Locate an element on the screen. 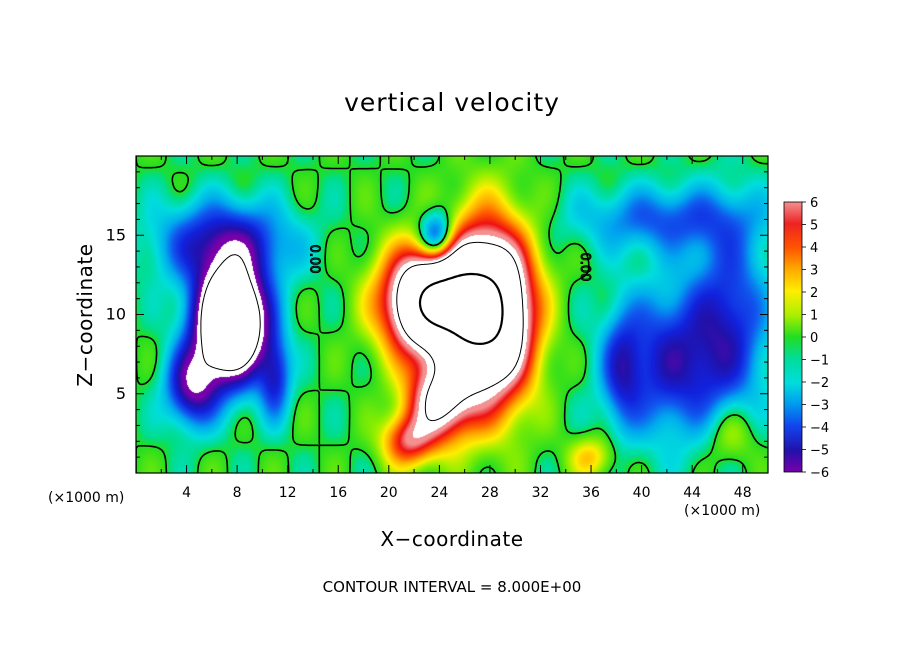 The width and height of the screenshot is (904, 654). chart-title: vertical velocity is located at coordinates (452, 102).